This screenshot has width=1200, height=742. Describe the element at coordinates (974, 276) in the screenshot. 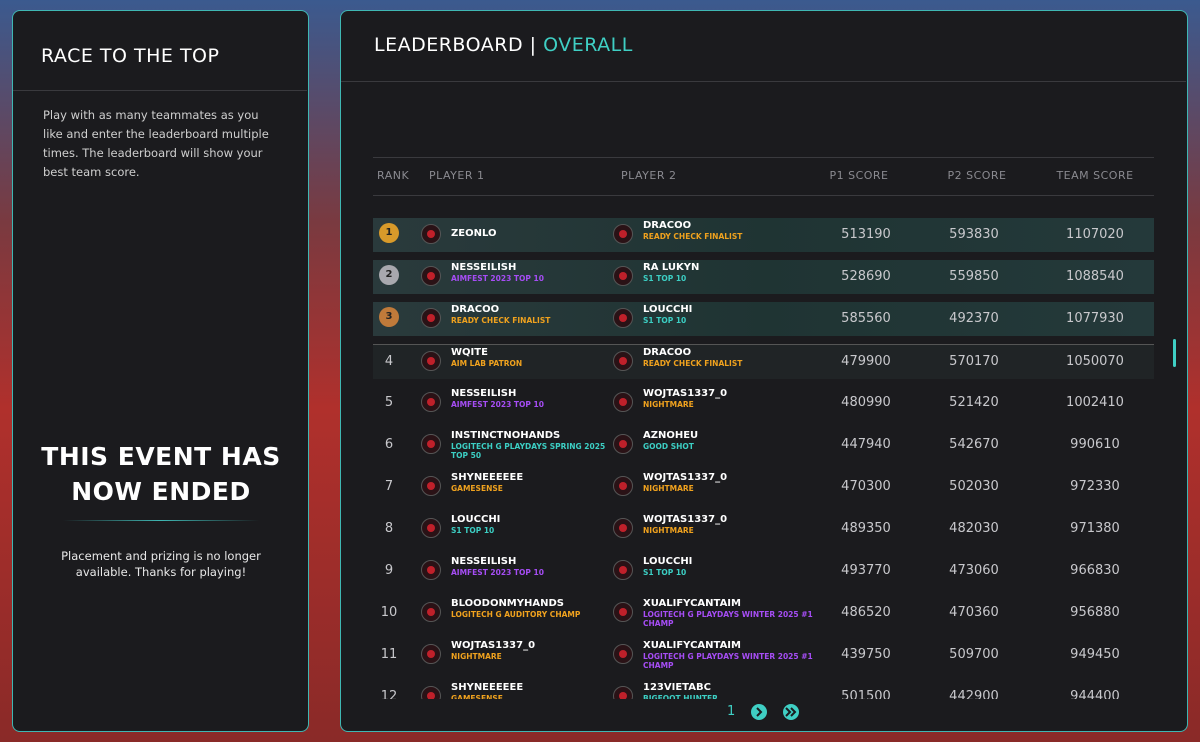

I see `p2-score: 559850` at that location.